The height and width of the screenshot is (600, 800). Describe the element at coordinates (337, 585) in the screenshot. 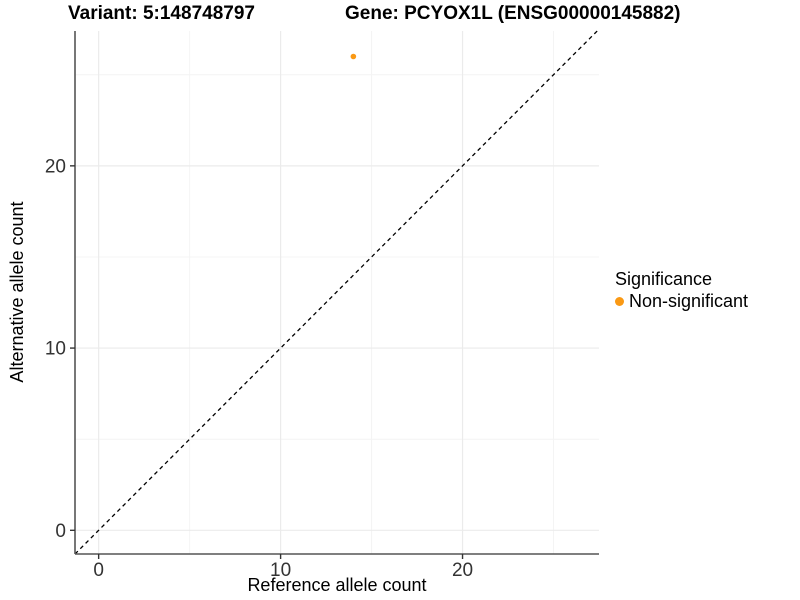

I see `x-axis-title: Reference allele count` at that location.